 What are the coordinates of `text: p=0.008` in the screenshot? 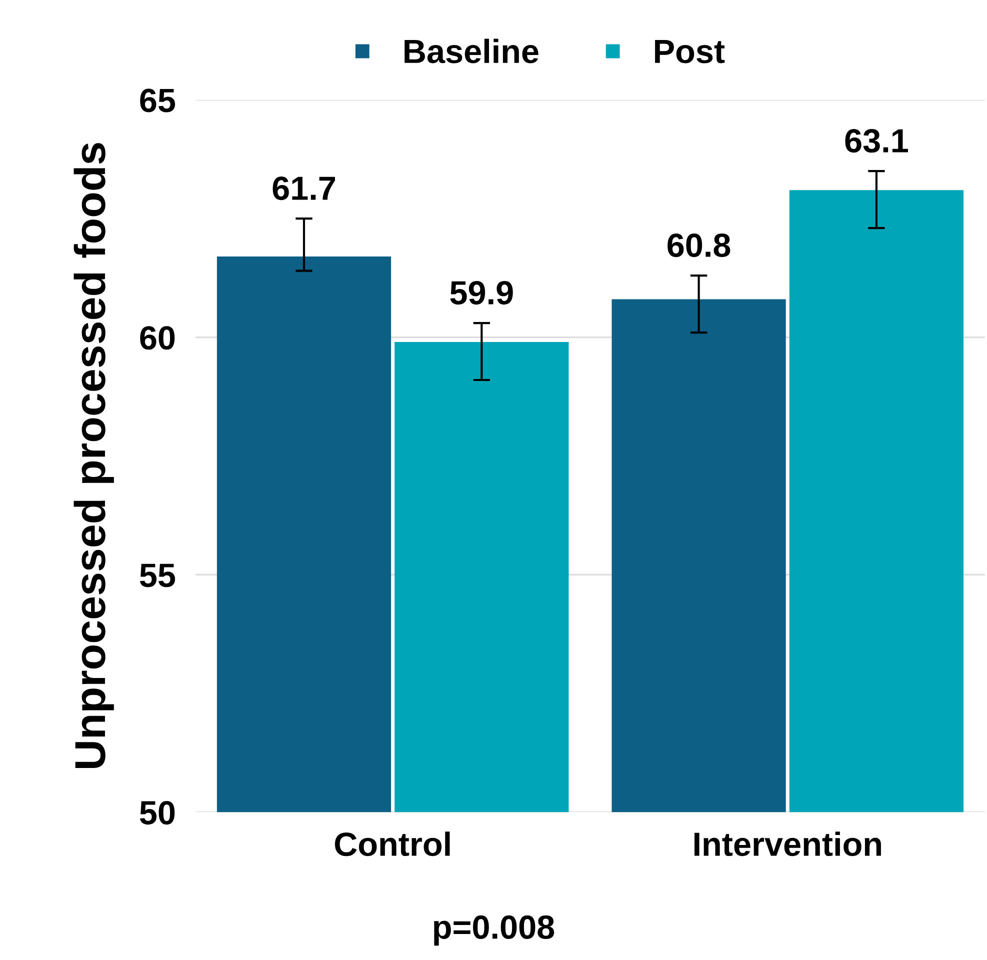 It's located at (494, 930).